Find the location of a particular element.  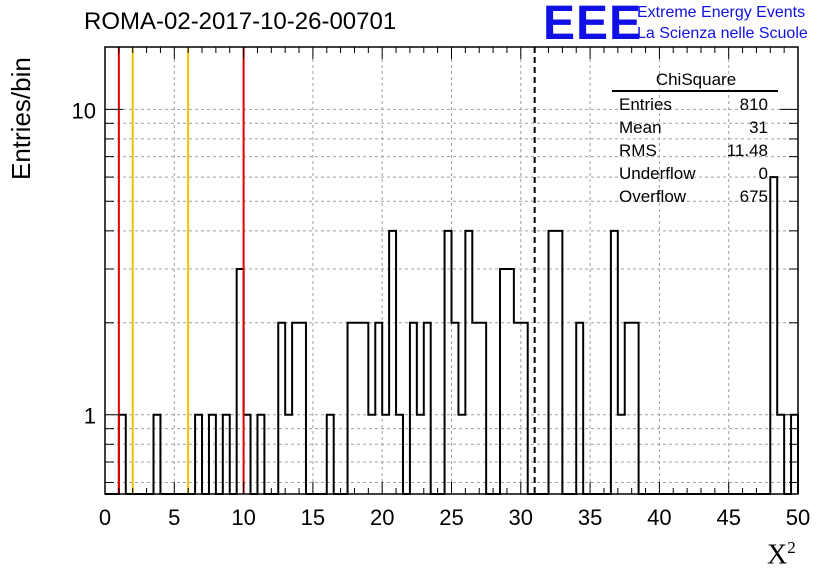

stats-value: 0 is located at coordinates (763, 173).